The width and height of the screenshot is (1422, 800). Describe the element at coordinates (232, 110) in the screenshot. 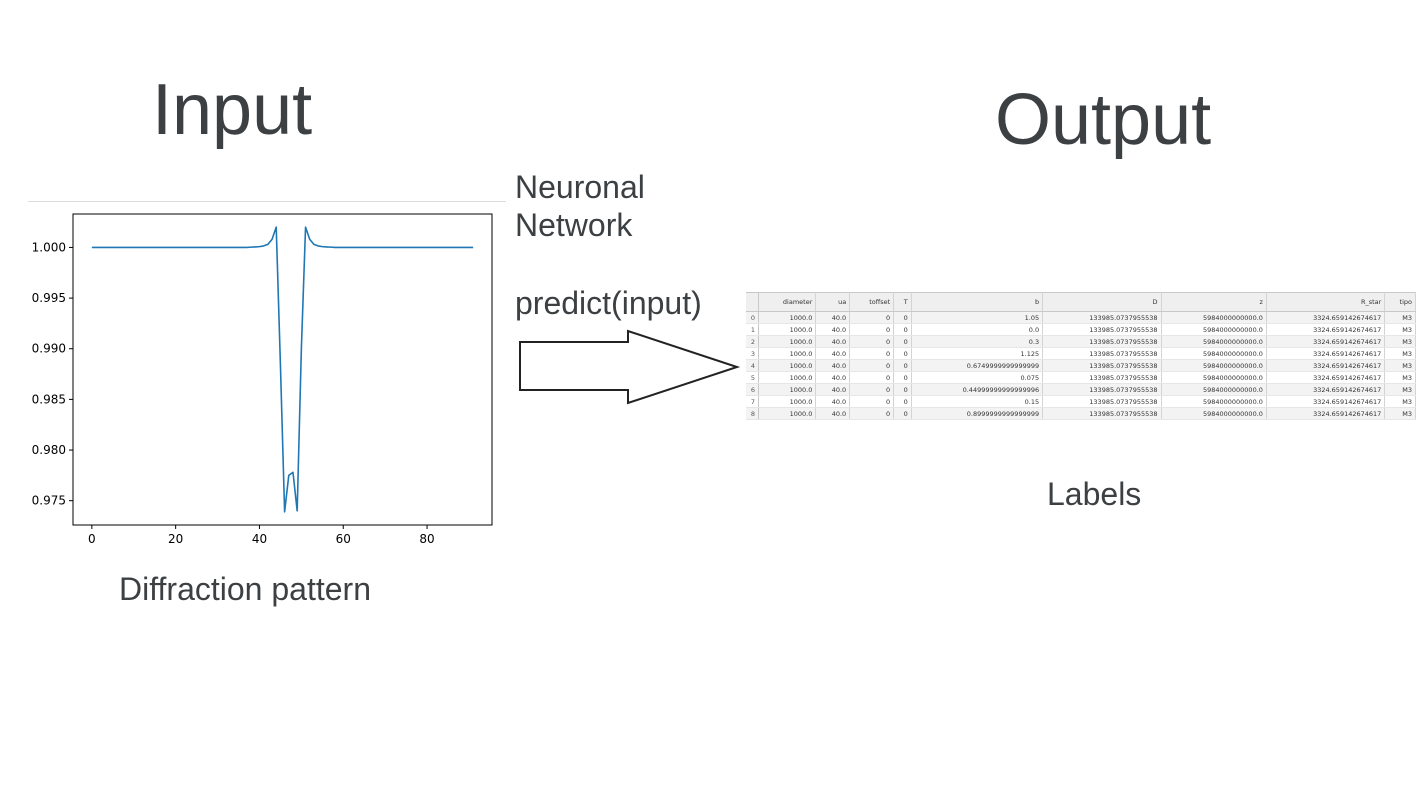

I see `input-title: Input` at that location.